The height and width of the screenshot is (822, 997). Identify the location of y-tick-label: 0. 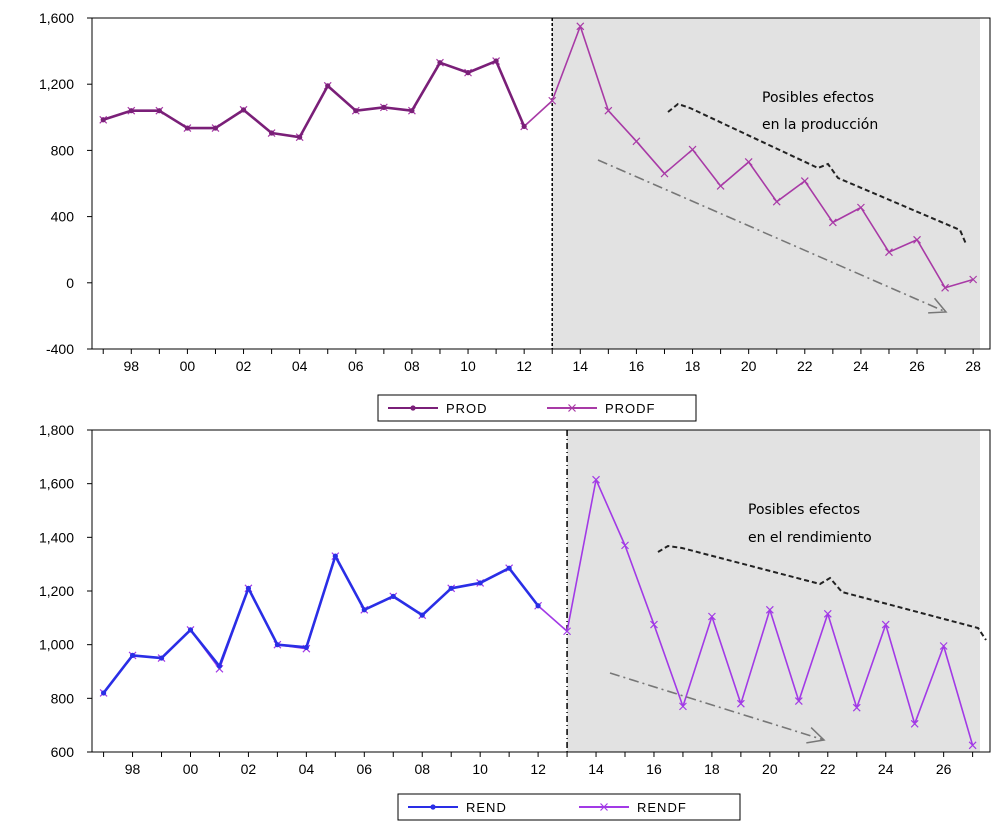
(70, 283).